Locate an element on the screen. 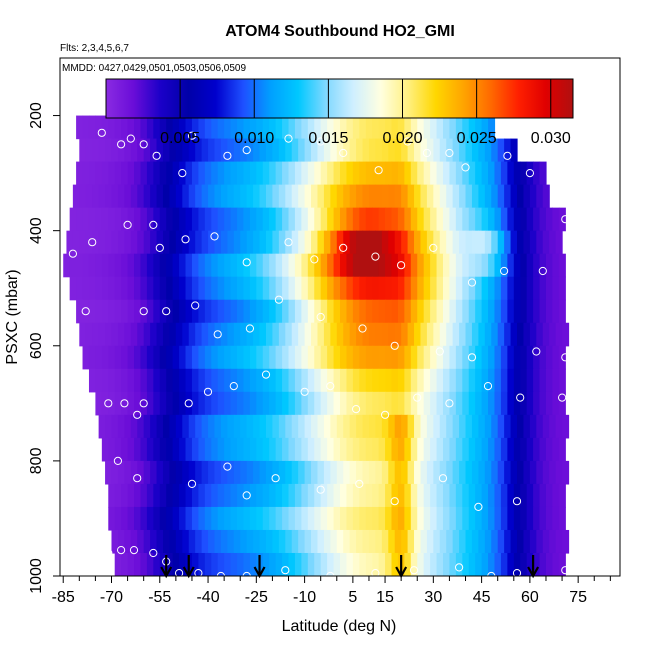 The height and width of the screenshot is (650, 650). y-tick-label: 400 is located at coordinates (36, 230).